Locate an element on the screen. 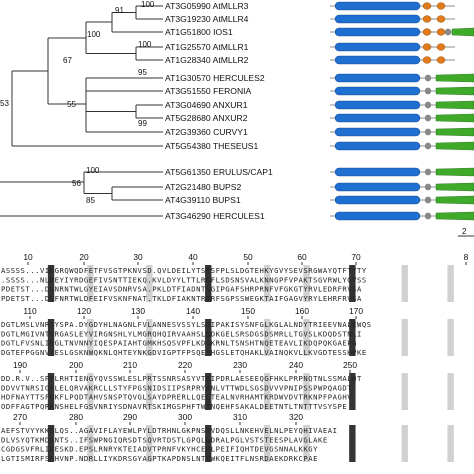 This screenshot has width=474, height=474. tree-support-value: 91 is located at coordinates (119, 10).